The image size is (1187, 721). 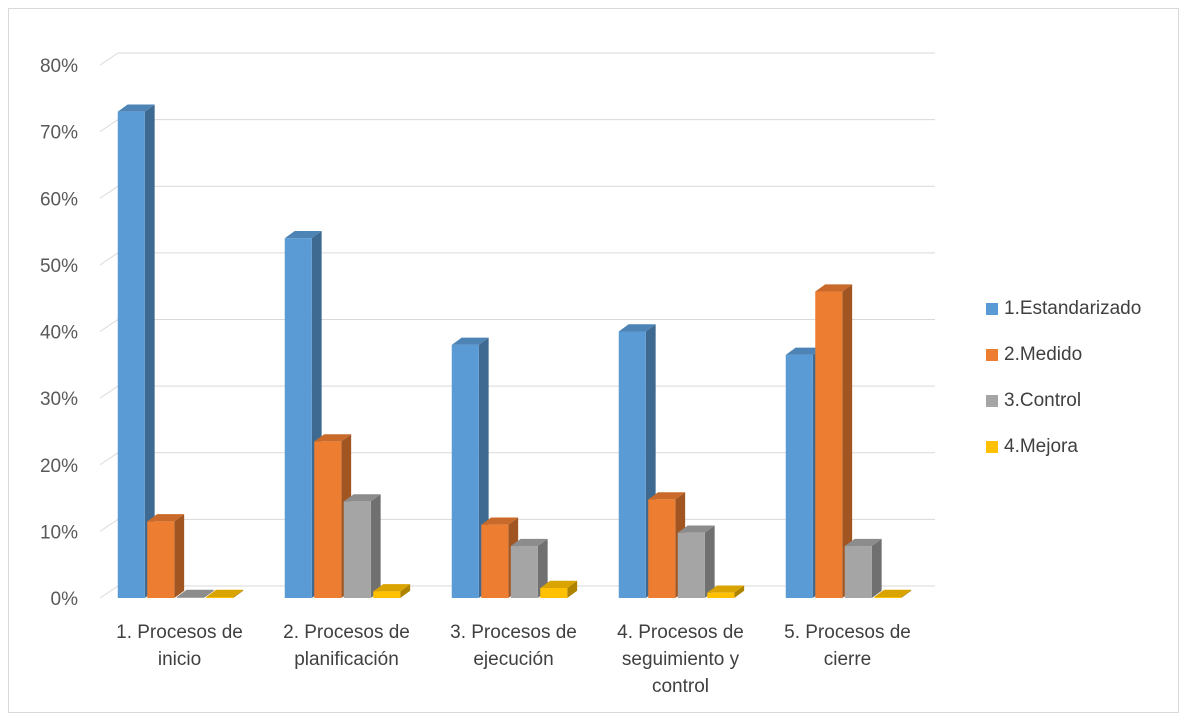 I want to click on x-tick-label: 2. Procesos de planificación, so click(x=346, y=646).